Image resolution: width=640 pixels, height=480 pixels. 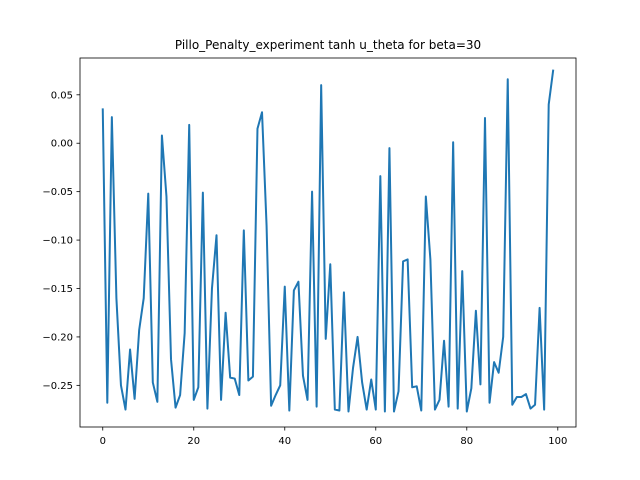 I want to click on x-tick-label: 60, so click(x=375, y=441).